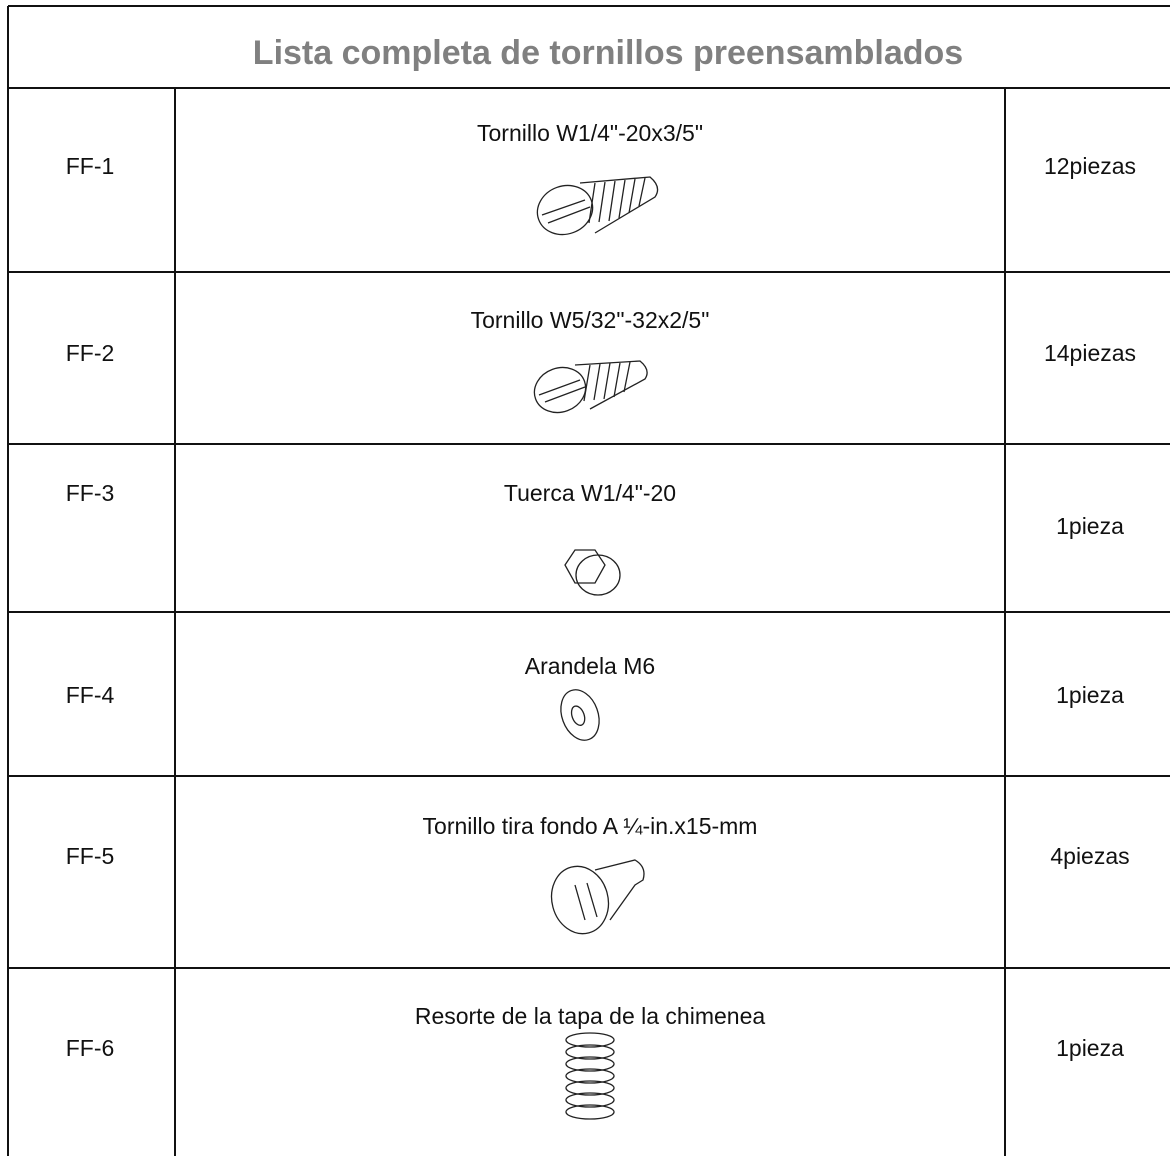 This screenshot has height=1156, width=1170. Describe the element at coordinates (597, 897) in the screenshot. I see `lag-screw-icon` at that location.